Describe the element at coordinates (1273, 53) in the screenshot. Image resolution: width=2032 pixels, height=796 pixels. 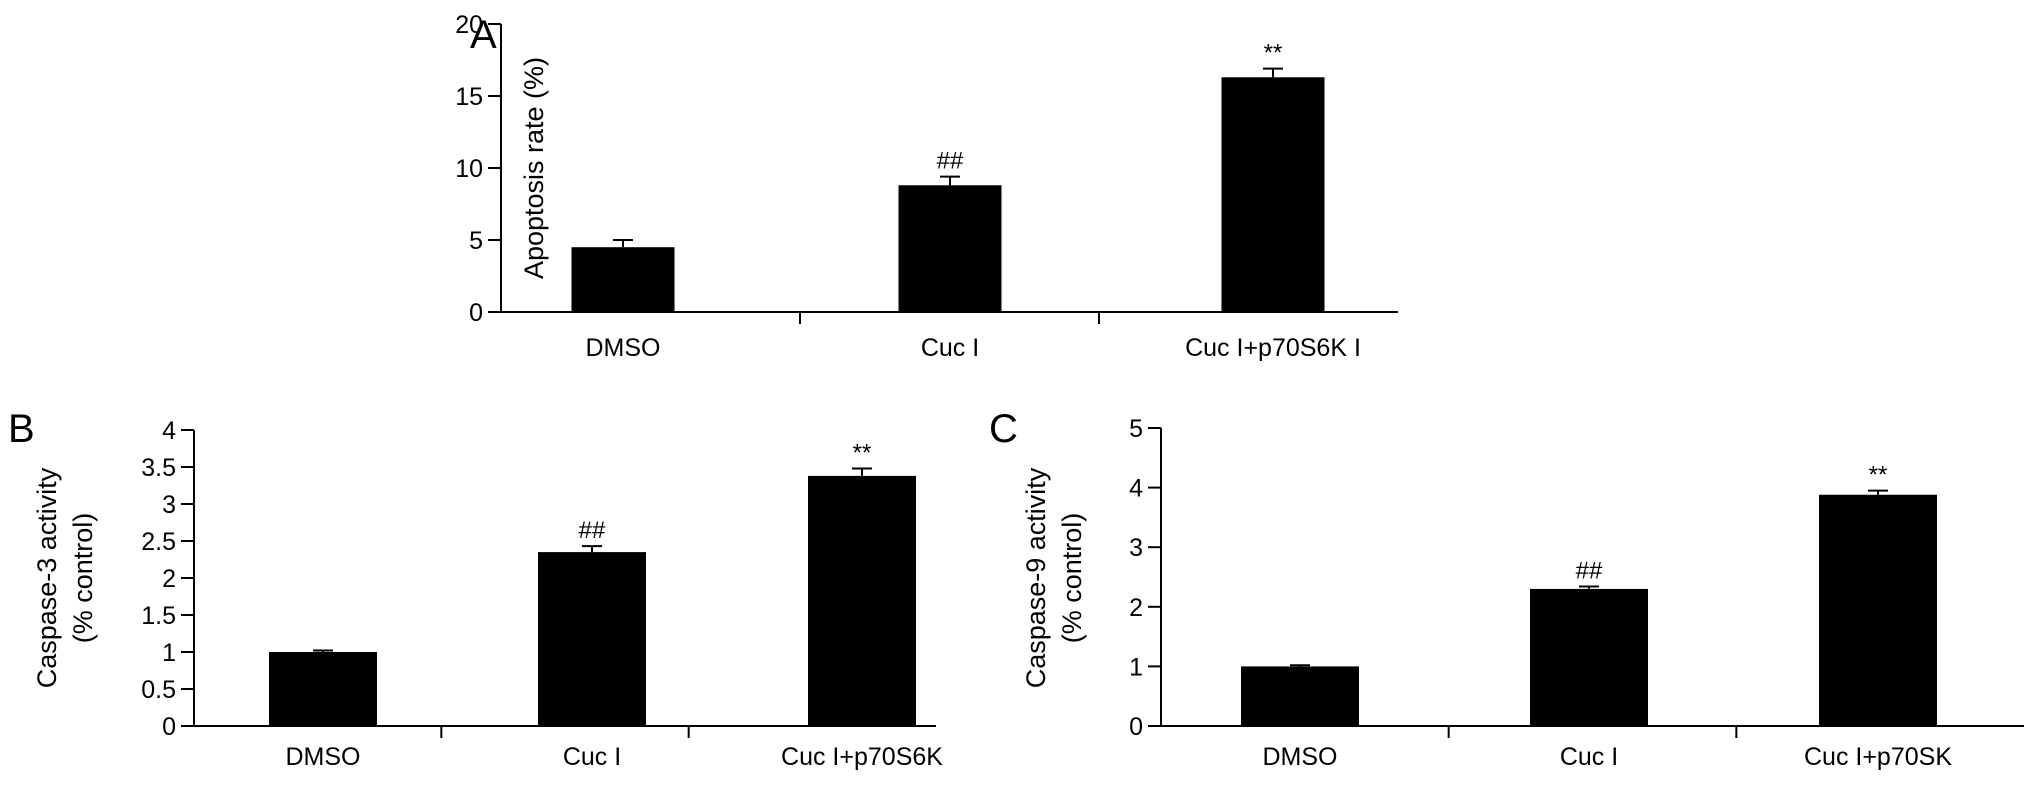
I see `significance-label-a-3: **` at that location.